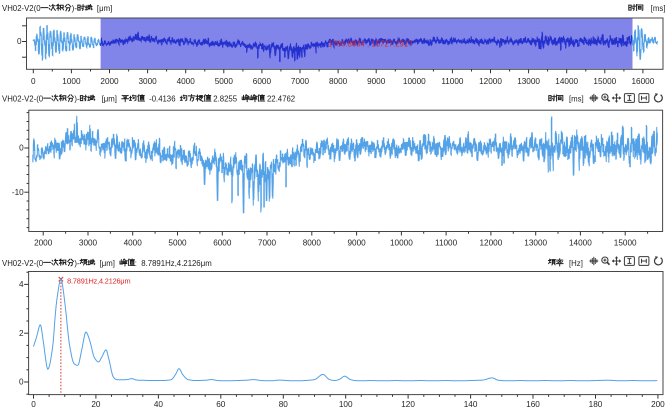 Image resolution: width=668 pixels, height=412 pixels. I want to click on svg-text: 100, so click(346, 404).